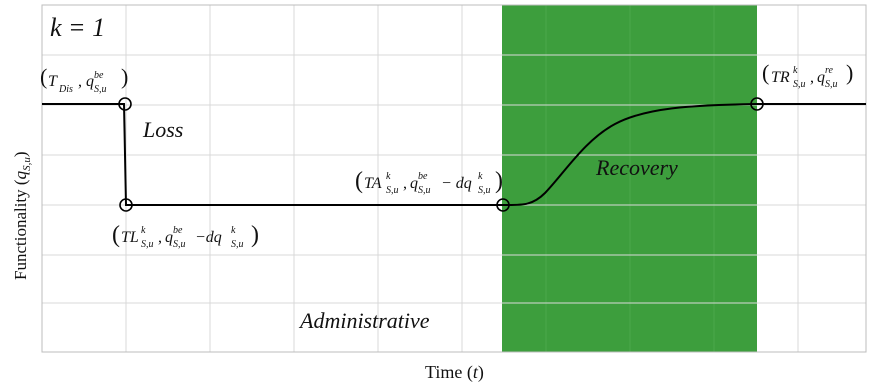 This screenshot has height=387, width=873. What do you see at coordinates (364, 320) in the screenshot?
I see `administrative-label: Administrative` at bounding box center [364, 320].